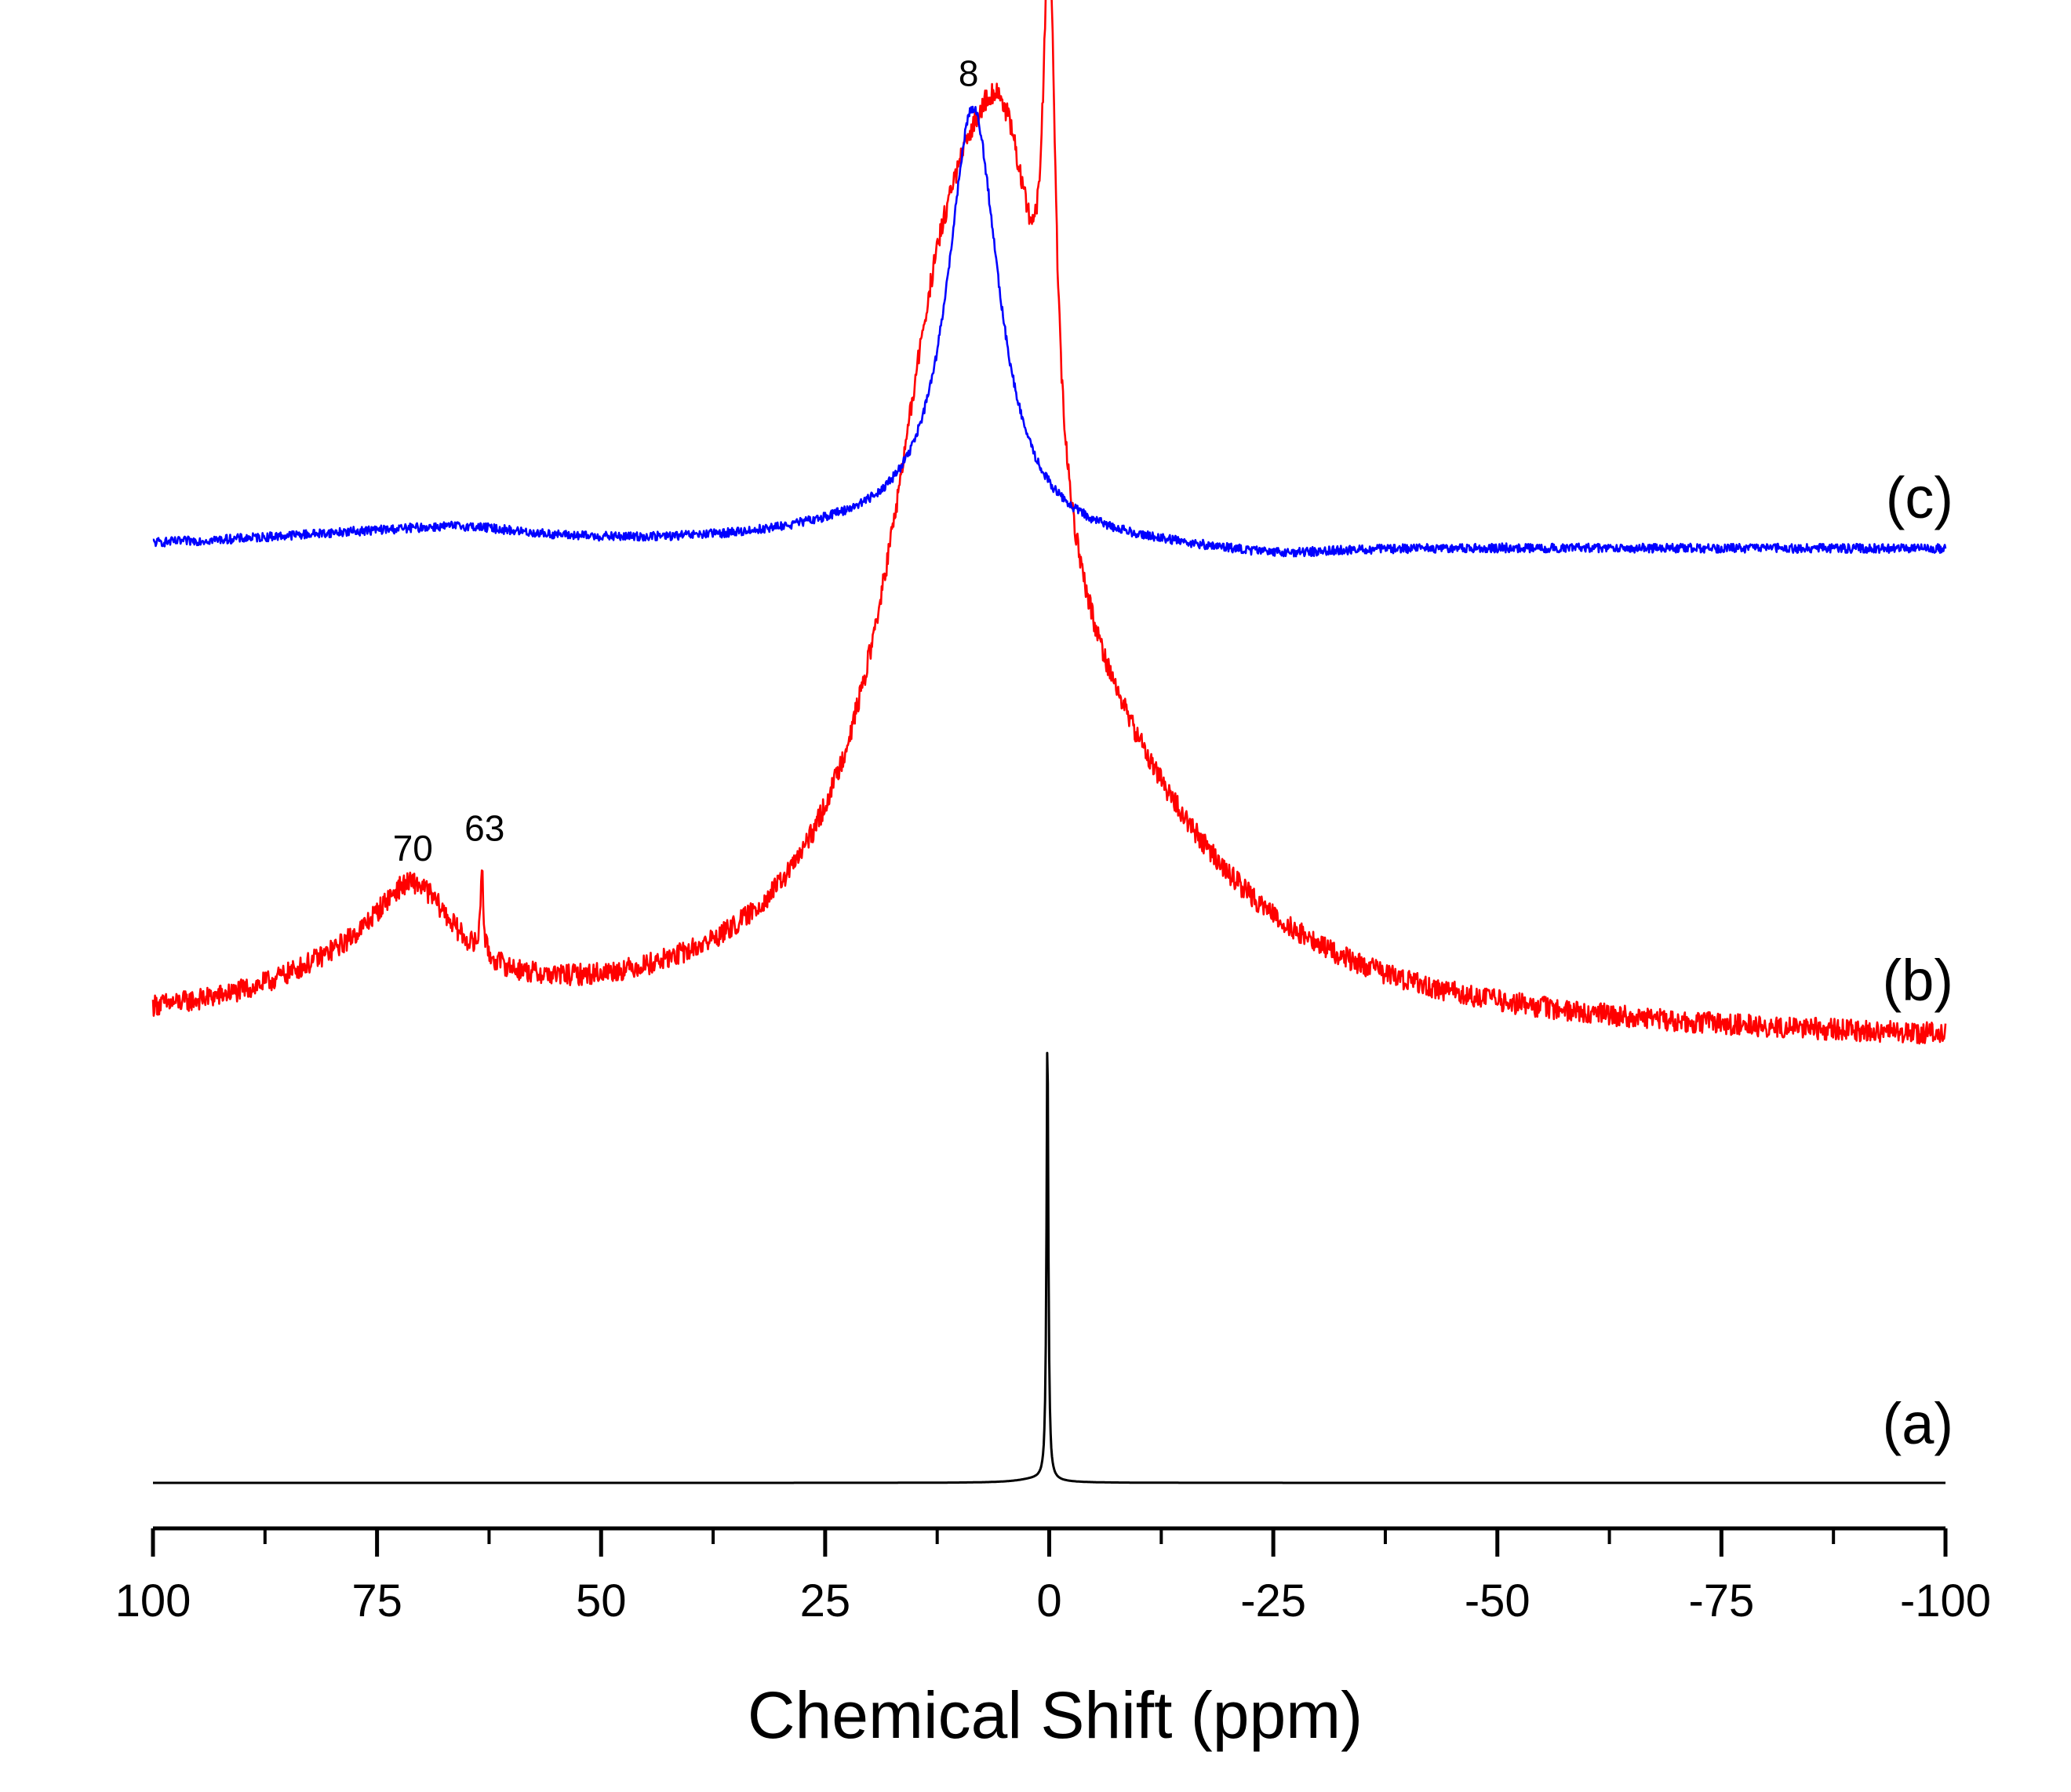  What do you see at coordinates (1918, 980) in the screenshot?
I see `series-label-b: (b)` at bounding box center [1918, 980].